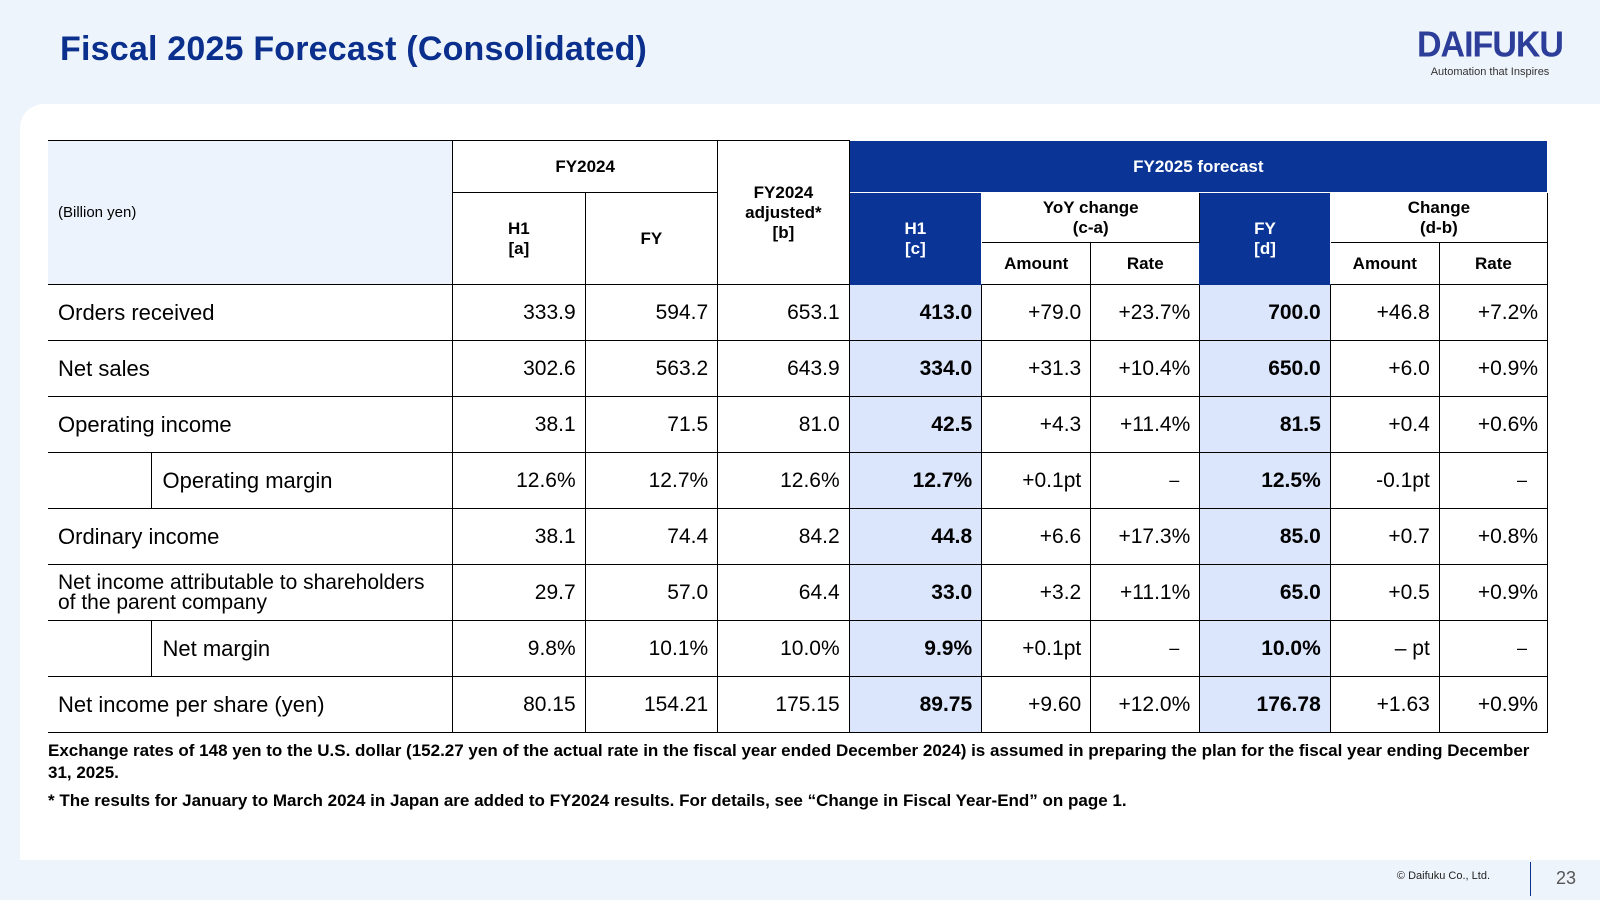 Image resolution: width=1600 pixels, height=900 pixels. What do you see at coordinates (1493, 263) in the screenshot?
I see `header-change-rate: Rate` at bounding box center [1493, 263].